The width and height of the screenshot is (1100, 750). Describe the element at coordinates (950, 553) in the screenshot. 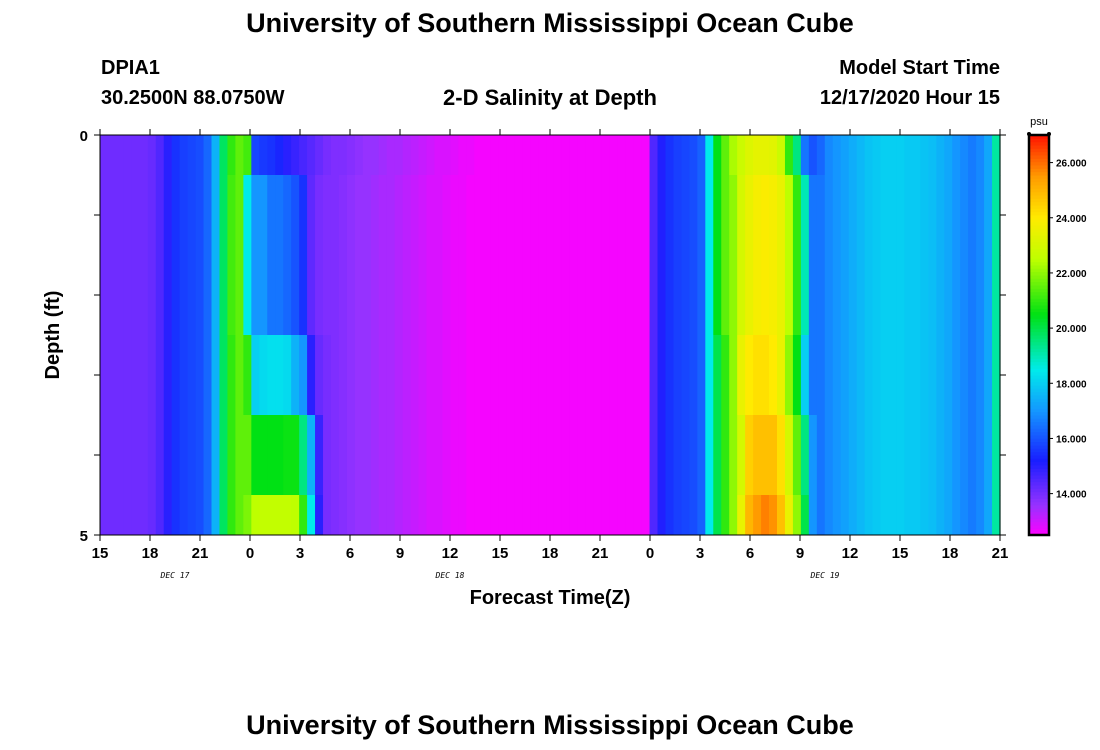

I see `x-tick-label: 18` at that location.